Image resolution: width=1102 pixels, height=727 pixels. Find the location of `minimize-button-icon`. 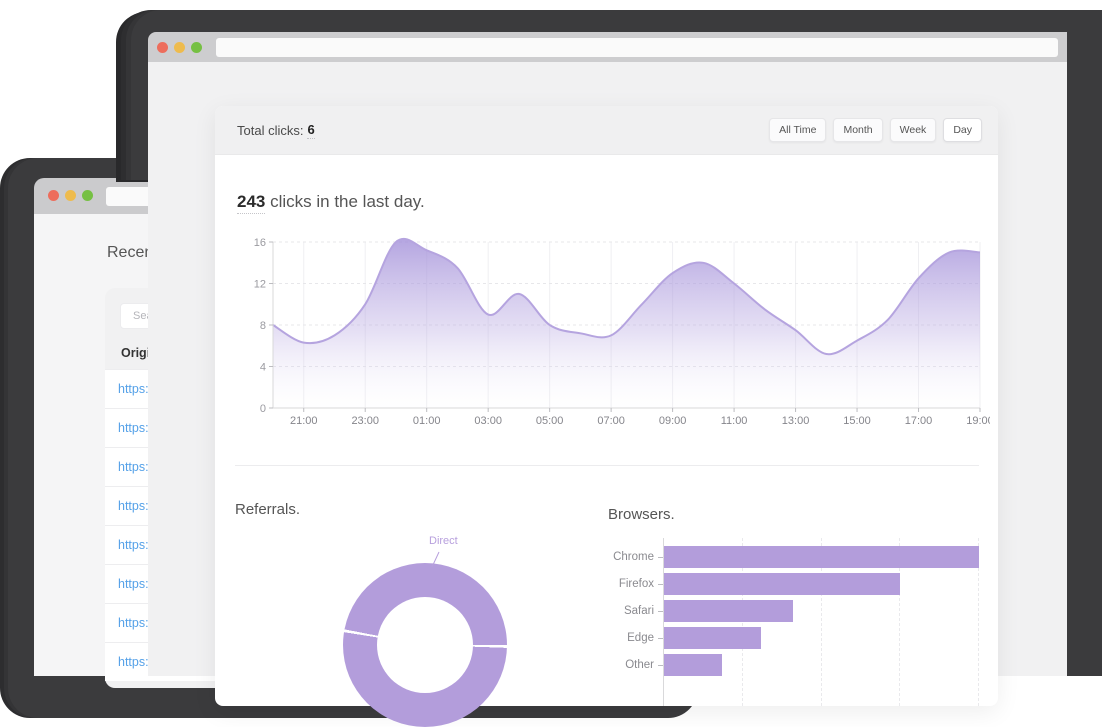

minimize-button-icon is located at coordinates (179, 47).